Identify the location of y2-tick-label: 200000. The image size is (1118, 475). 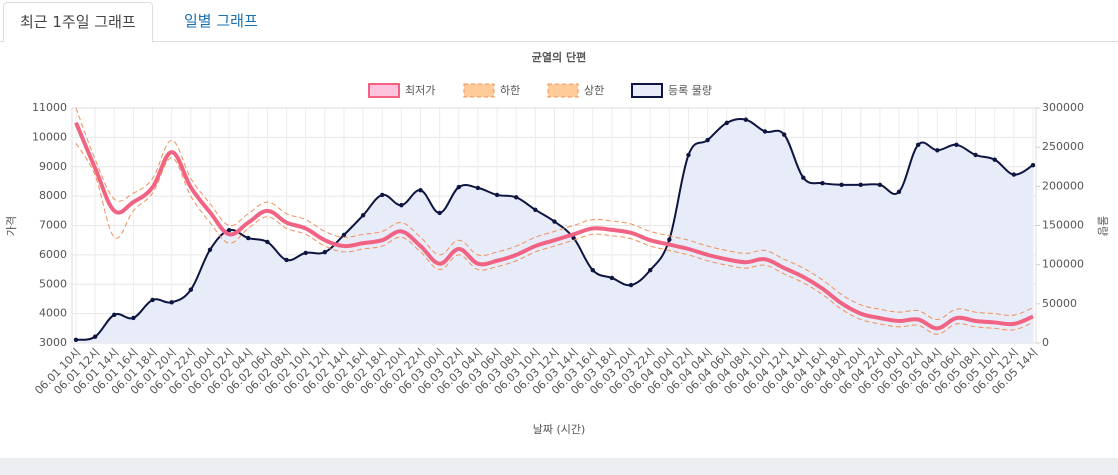
(1063, 185).